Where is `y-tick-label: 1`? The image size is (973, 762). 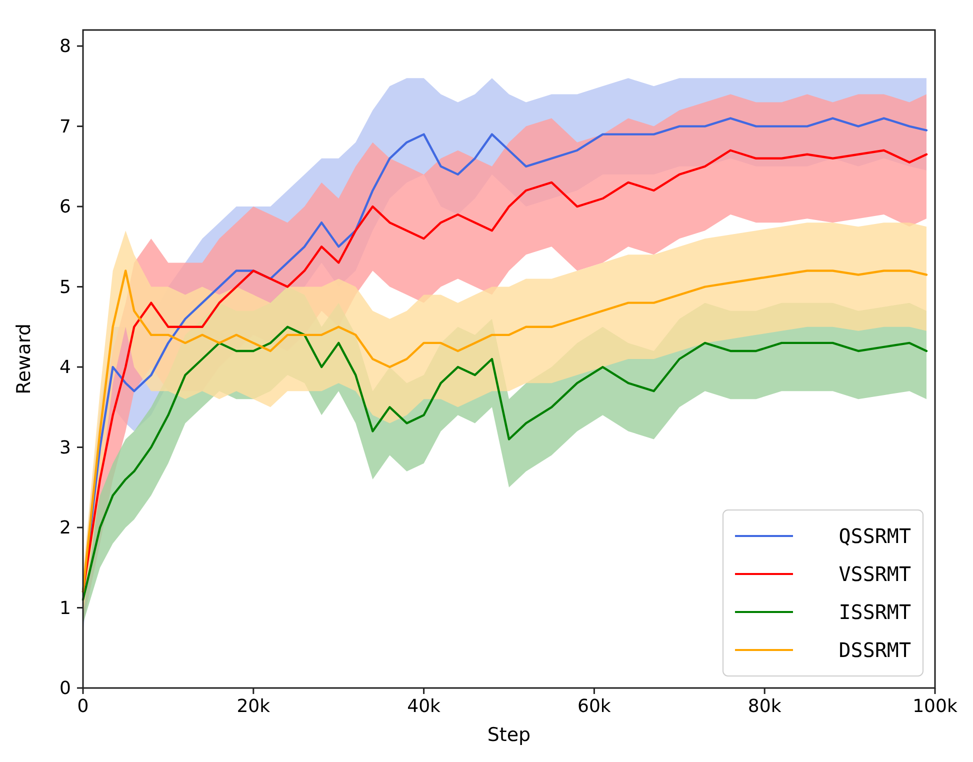 y-tick-label: 1 is located at coordinates (65, 608).